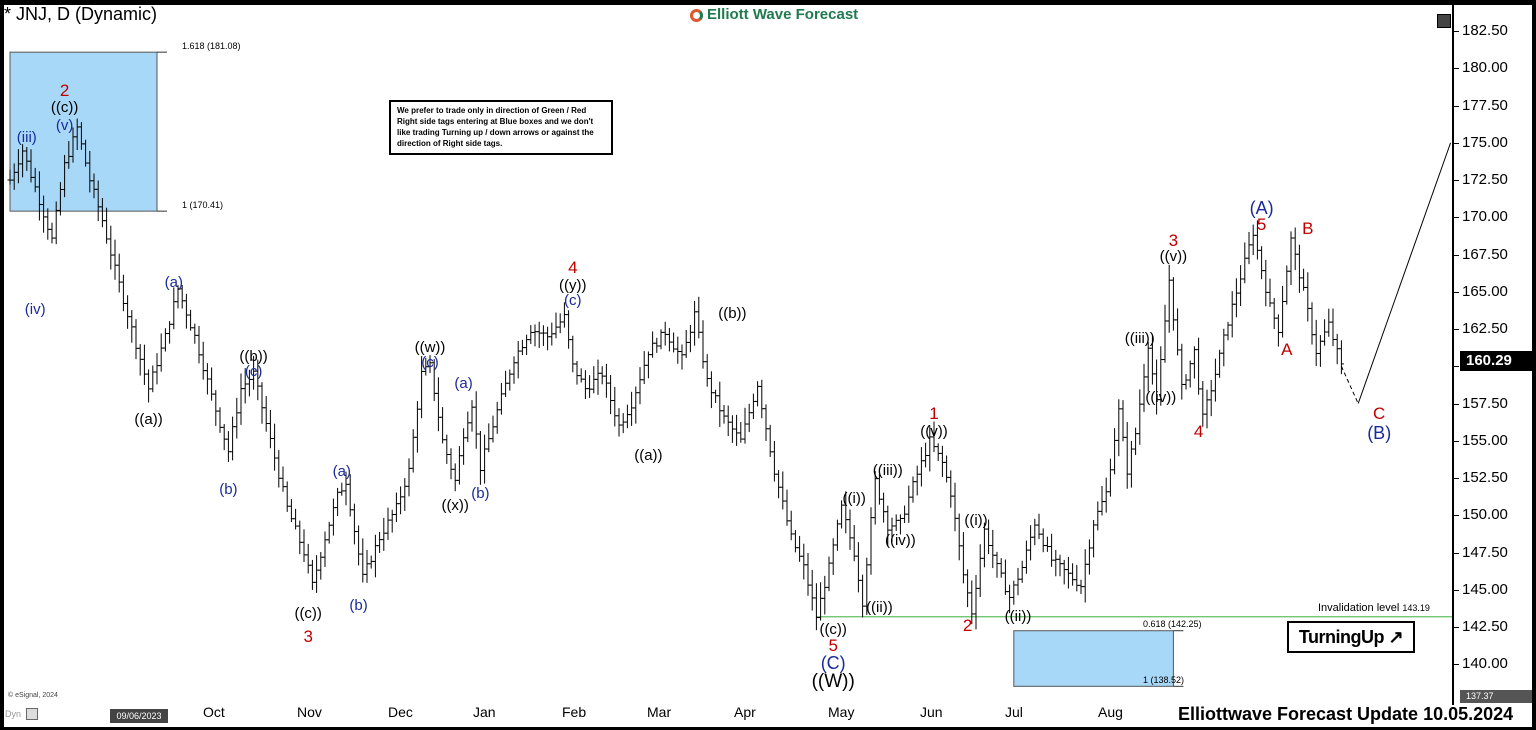 The image size is (1536, 730). What do you see at coordinates (768, 716) in the screenshot?
I see `time-axis` at bounding box center [768, 716].